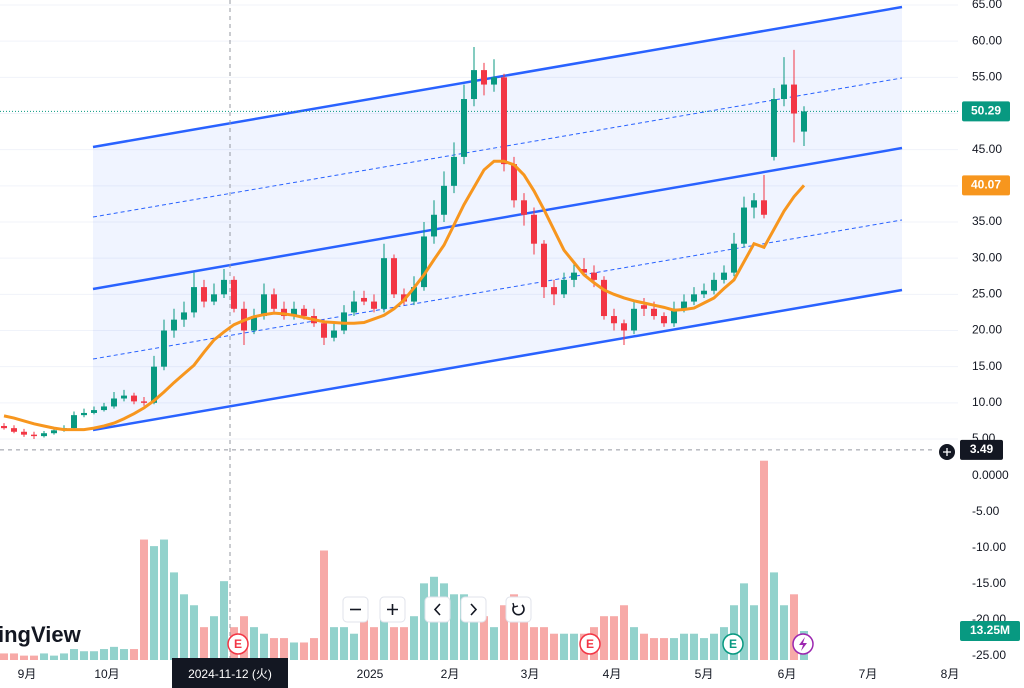  I want to click on reset-icon, so click(518, 610).